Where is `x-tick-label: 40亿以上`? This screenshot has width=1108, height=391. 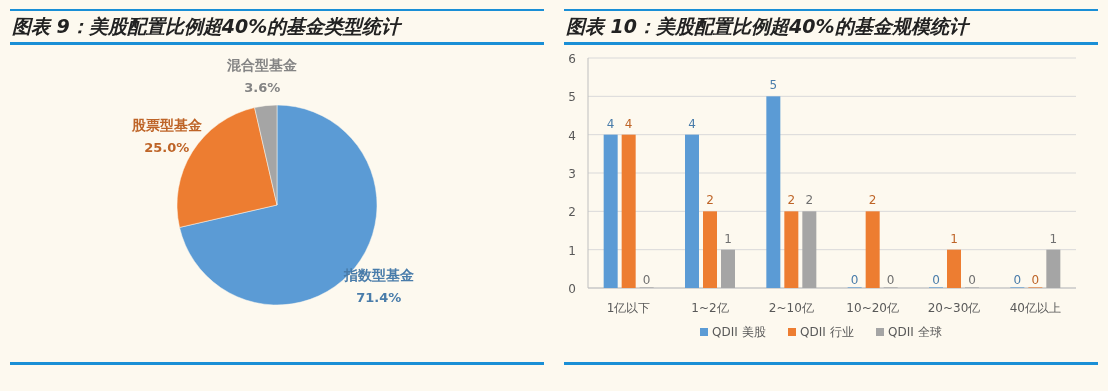 x-tick-label: 40亿以上 is located at coordinates (1035, 308).